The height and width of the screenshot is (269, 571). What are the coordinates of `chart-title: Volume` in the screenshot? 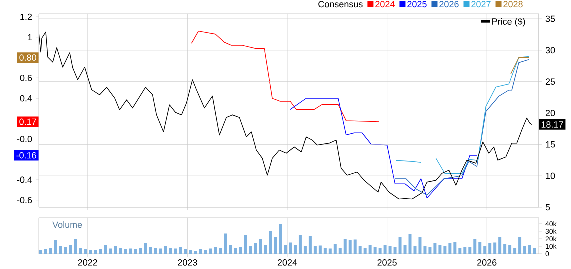 It's located at (67, 224).